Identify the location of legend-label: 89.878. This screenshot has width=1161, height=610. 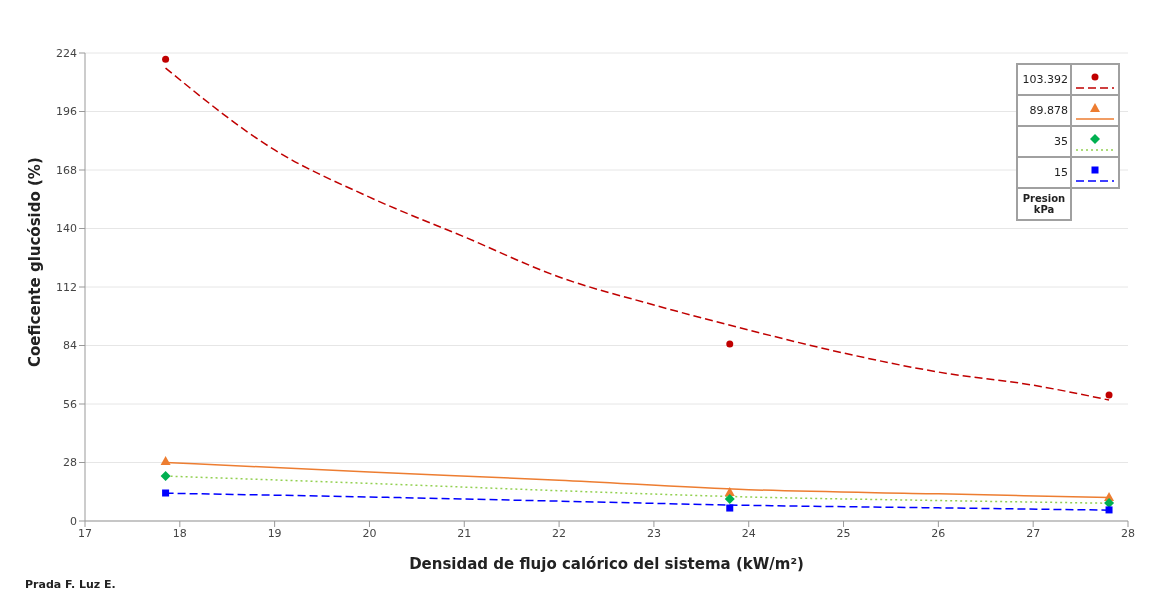
(1044, 110).